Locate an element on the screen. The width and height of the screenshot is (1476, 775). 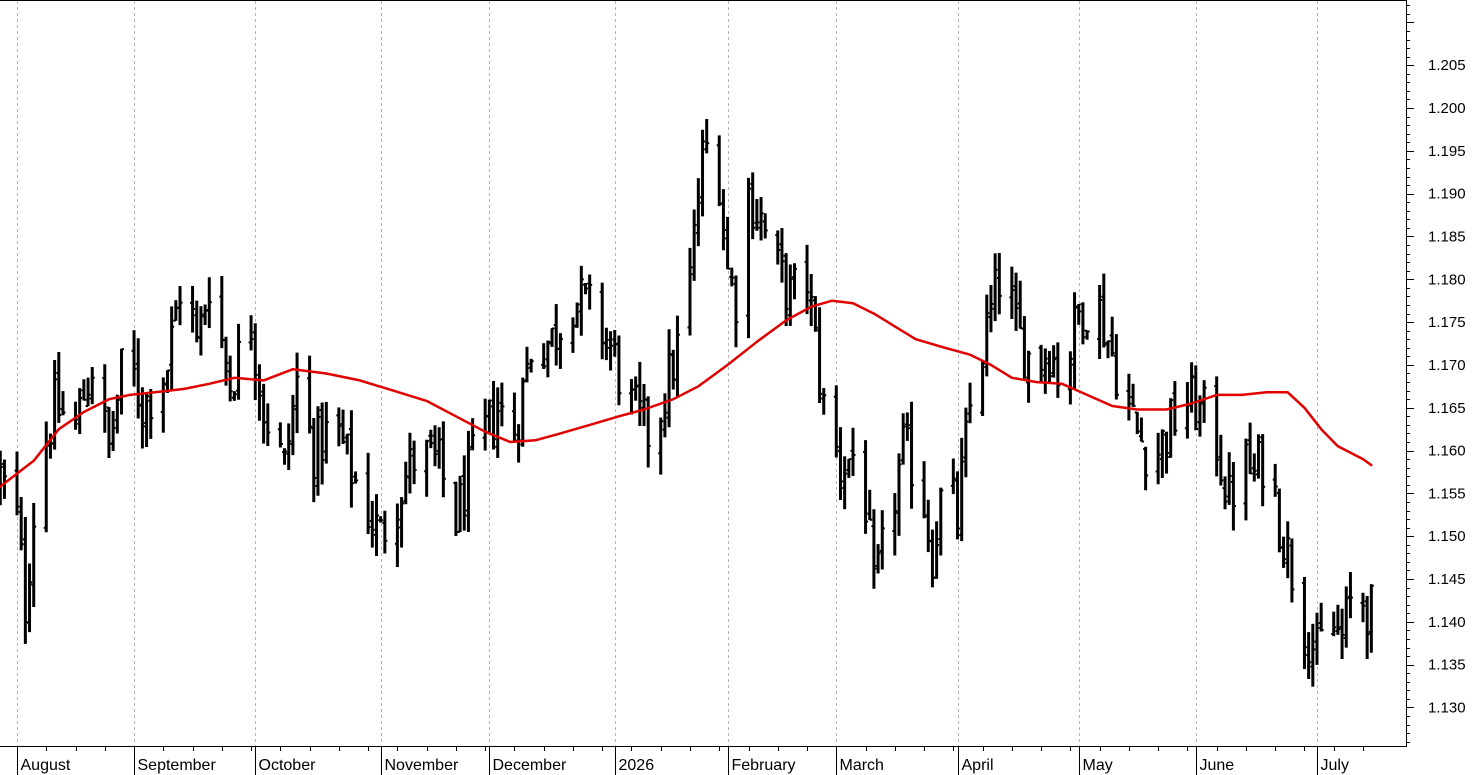
y-tick-label: 1.200 is located at coordinates (1447, 108).